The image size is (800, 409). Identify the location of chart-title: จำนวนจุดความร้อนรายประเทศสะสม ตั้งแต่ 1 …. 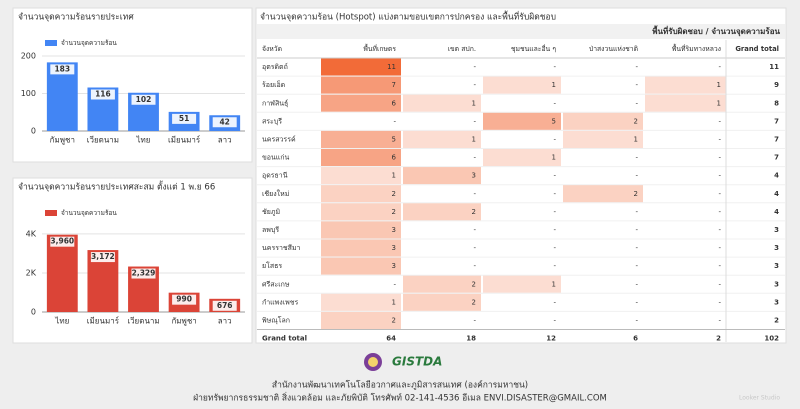
(116, 187).